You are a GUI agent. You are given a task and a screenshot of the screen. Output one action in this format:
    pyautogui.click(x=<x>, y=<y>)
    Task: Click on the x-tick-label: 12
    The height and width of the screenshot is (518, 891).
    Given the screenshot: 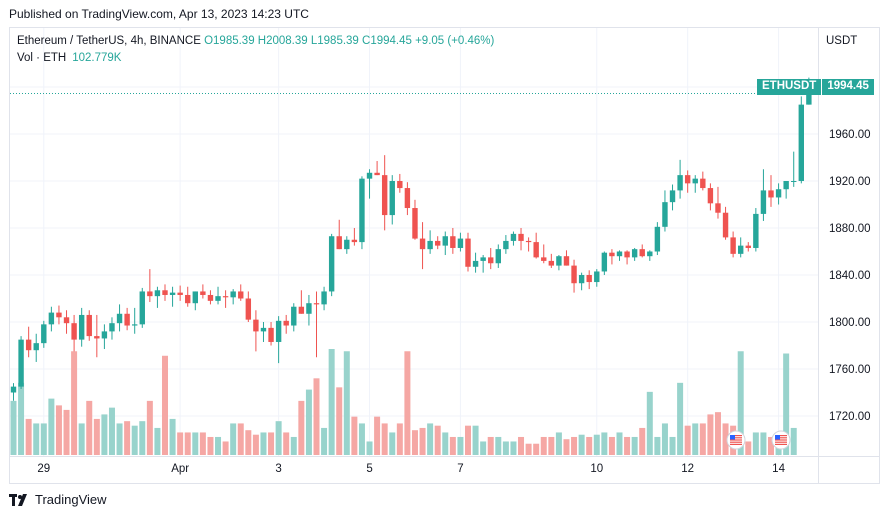 What is the action you would take?
    pyautogui.click(x=687, y=469)
    